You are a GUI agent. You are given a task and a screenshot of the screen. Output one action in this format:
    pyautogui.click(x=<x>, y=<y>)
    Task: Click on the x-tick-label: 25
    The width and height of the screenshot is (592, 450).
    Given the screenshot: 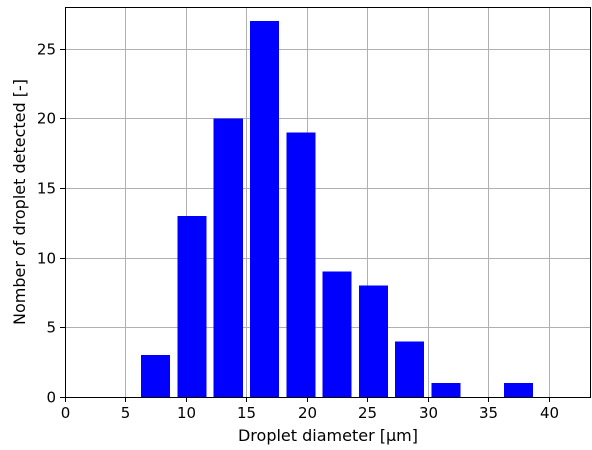 What is the action you would take?
    pyautogui.click(x=367, y=413)
    